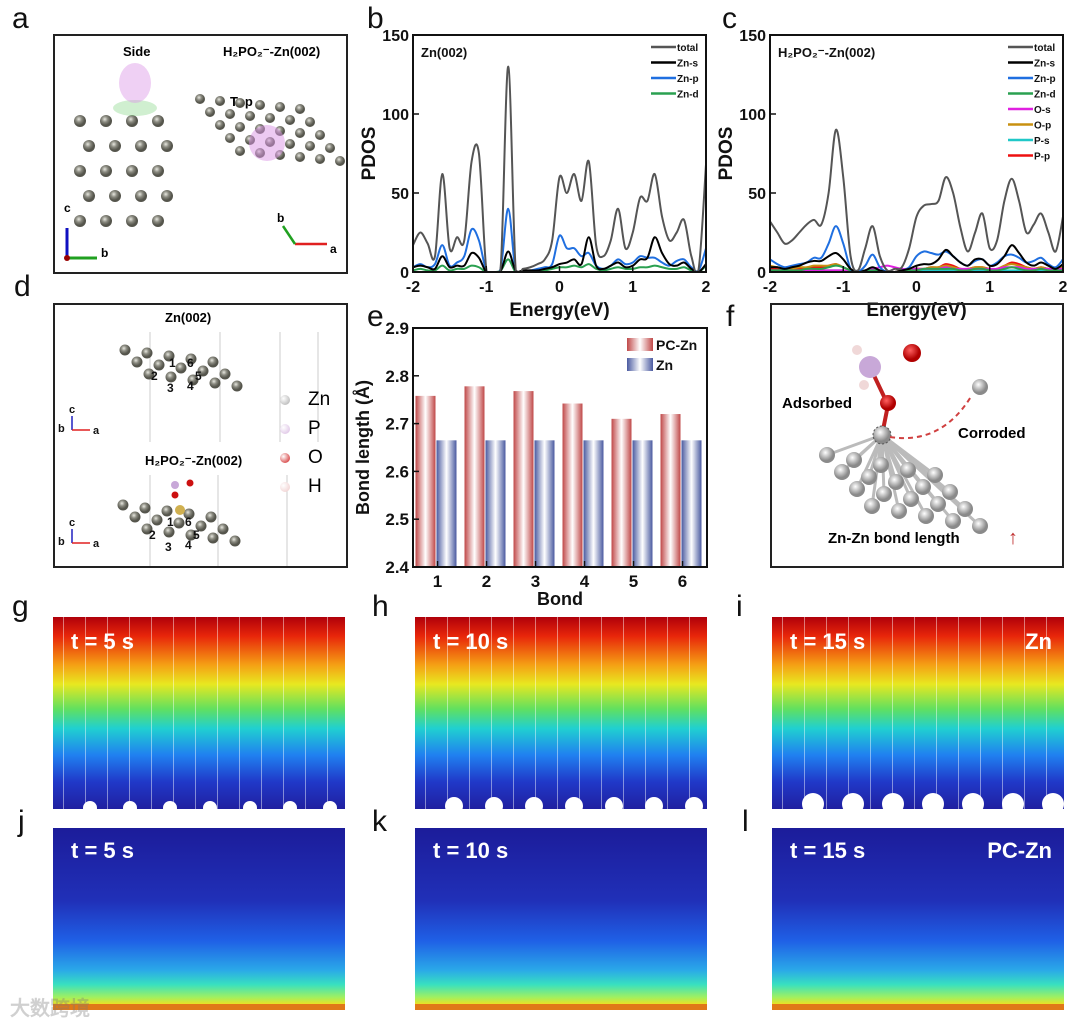 The image size is (1080, 1028). Describe the element at coordinates (1042, 141) in the screenshot. I see `legend-label: P-s` at that location.